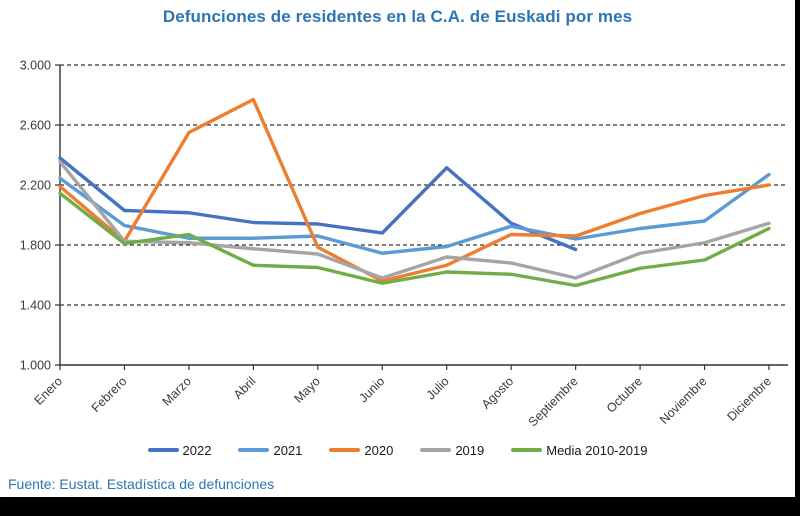 The width and height of the screenshot is (800, 516). What do you see at coordinates (109, 394) in the screenshot?
I see `x-axis-label: Febrero` at bounding box center [109, 394].